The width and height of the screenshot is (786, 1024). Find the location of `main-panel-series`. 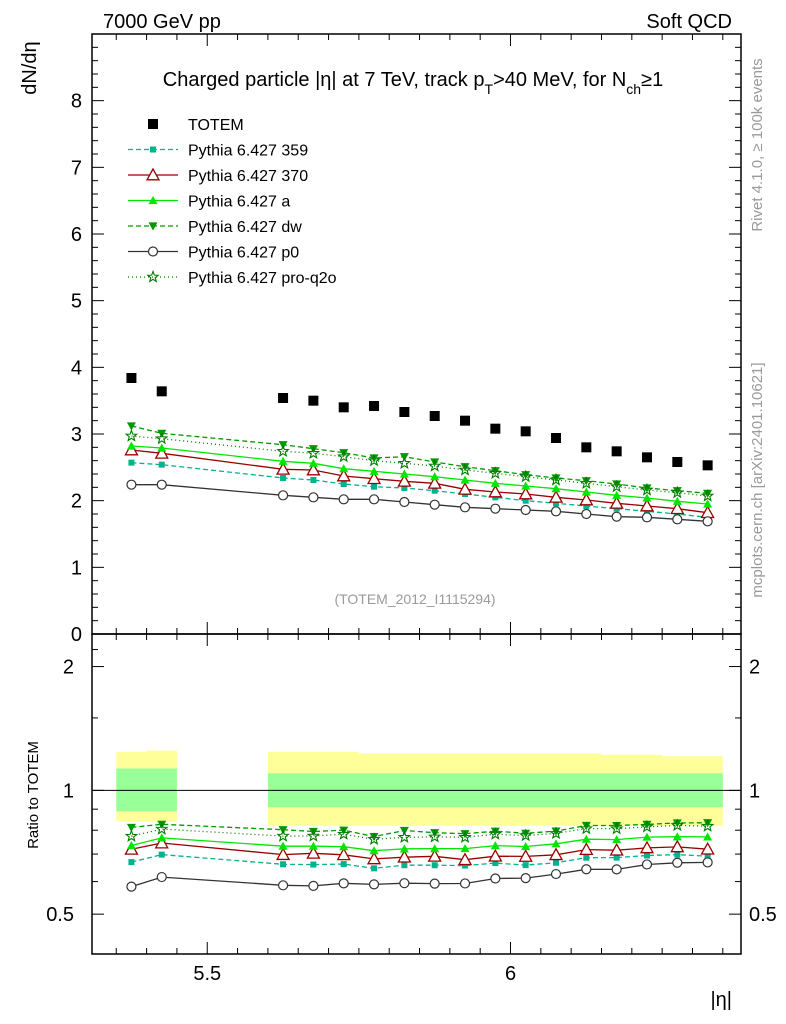

main-panel-series is located at coordinates (419, 450).